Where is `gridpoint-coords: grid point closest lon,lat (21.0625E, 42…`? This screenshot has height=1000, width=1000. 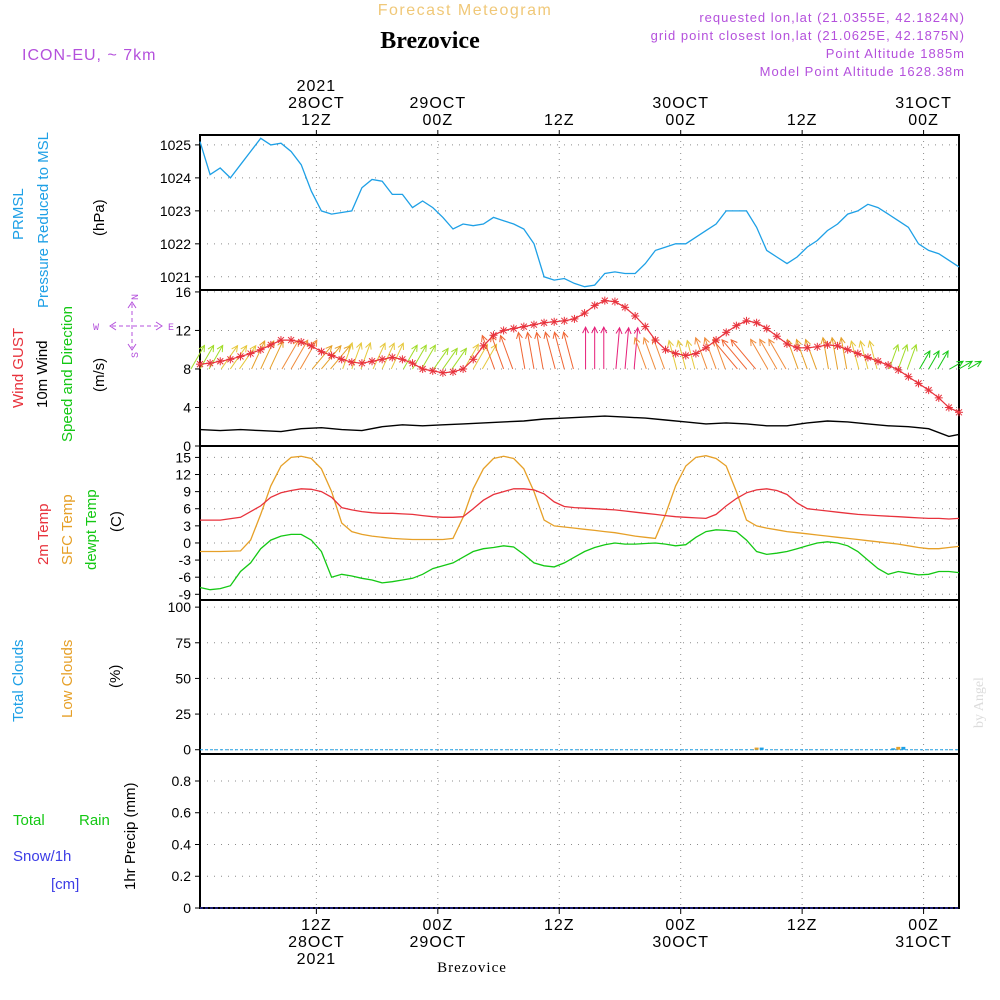
gridpoint-coords: grid point closest lon,lat (21.0625E, 42… is located at coordinates (808, 35).